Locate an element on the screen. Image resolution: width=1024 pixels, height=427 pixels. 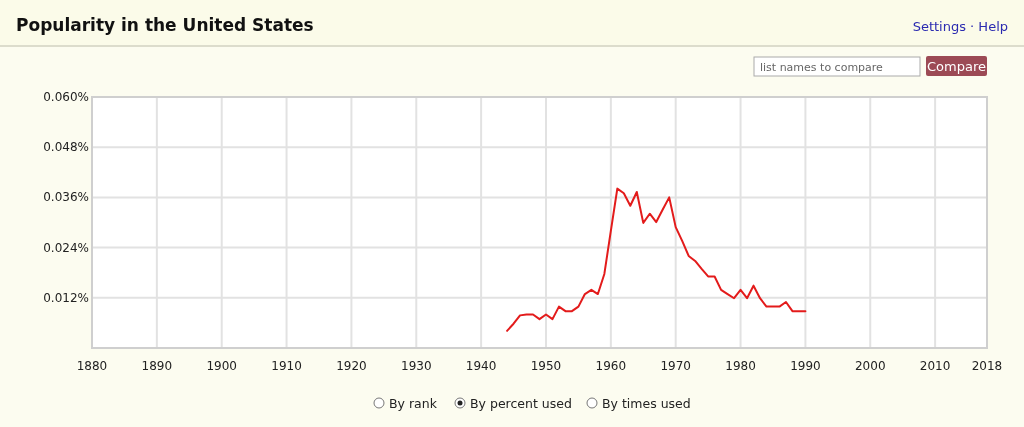
y-tick-label: 0.060% is located at coordinates (66, 97).